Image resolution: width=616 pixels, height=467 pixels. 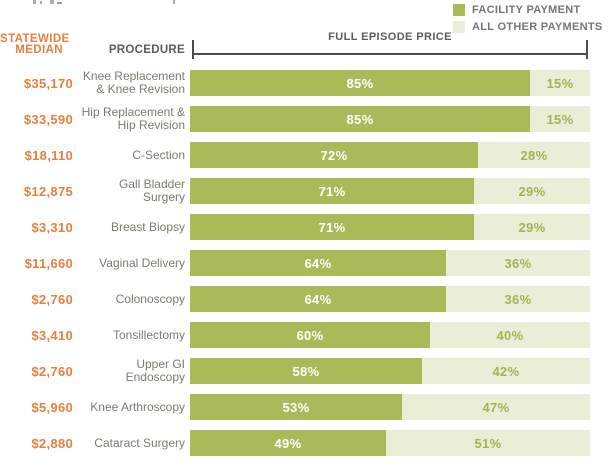 I want to click on facility-payment-segment: 72%, so click(x=334, y=155).